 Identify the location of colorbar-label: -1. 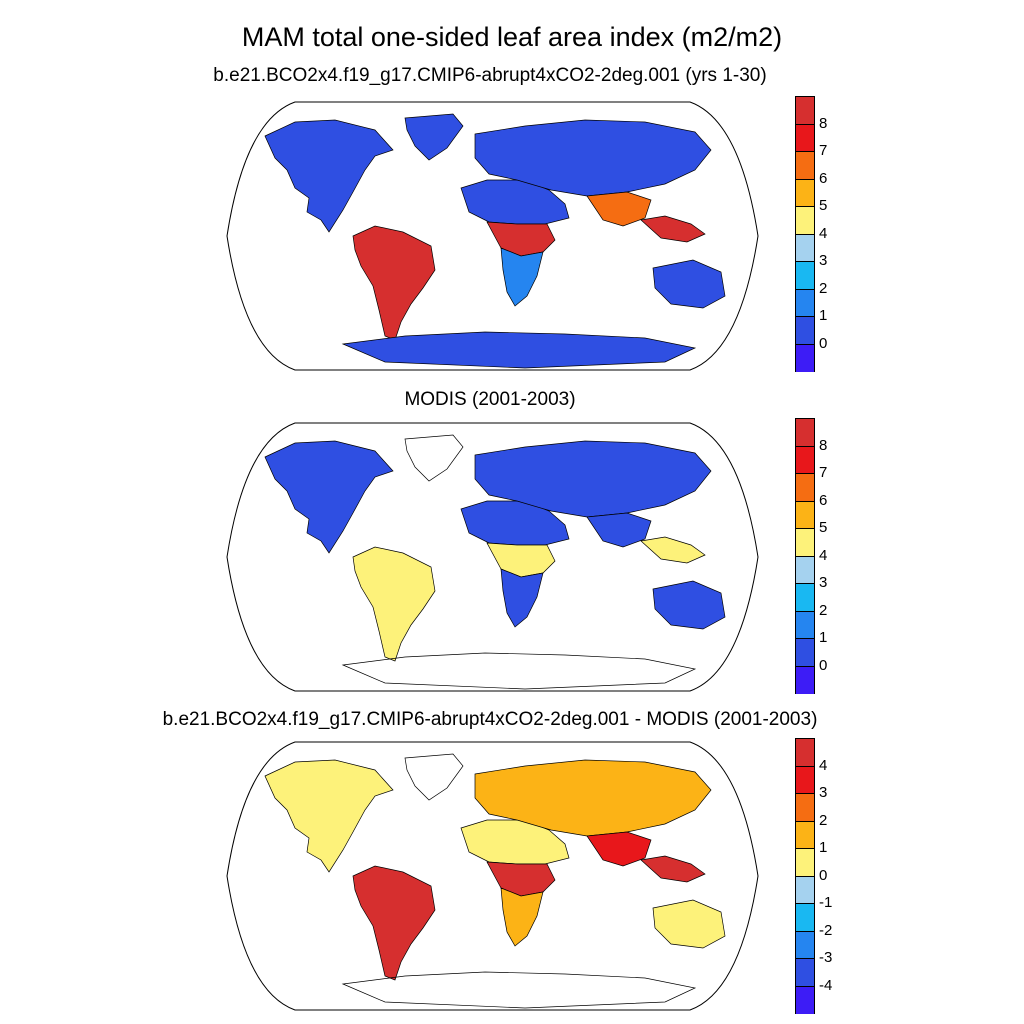
(826, 902).